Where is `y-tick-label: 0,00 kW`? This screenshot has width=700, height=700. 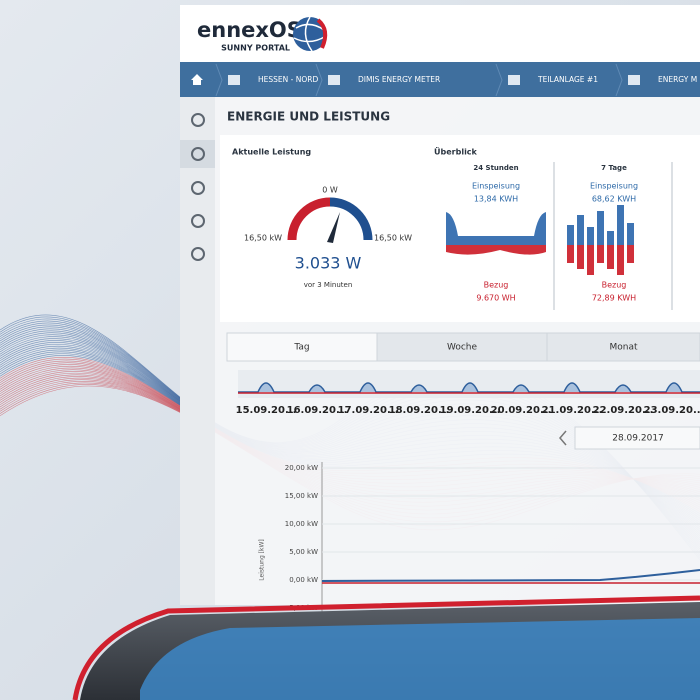 y-tick-label: 0,00 kW is located at coordinates (303, 580).